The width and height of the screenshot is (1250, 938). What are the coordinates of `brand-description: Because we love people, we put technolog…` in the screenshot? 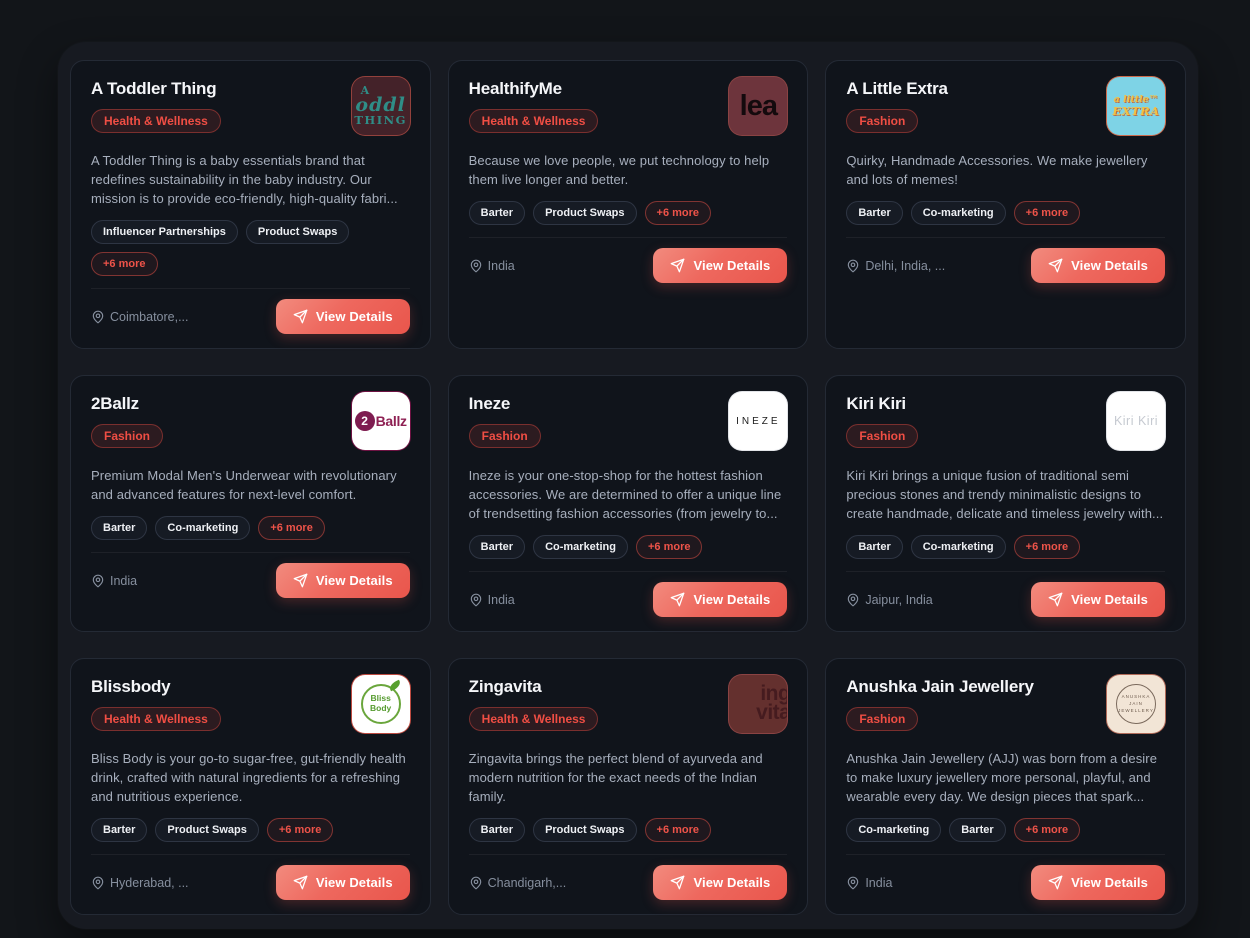 It's located at (619, 170).